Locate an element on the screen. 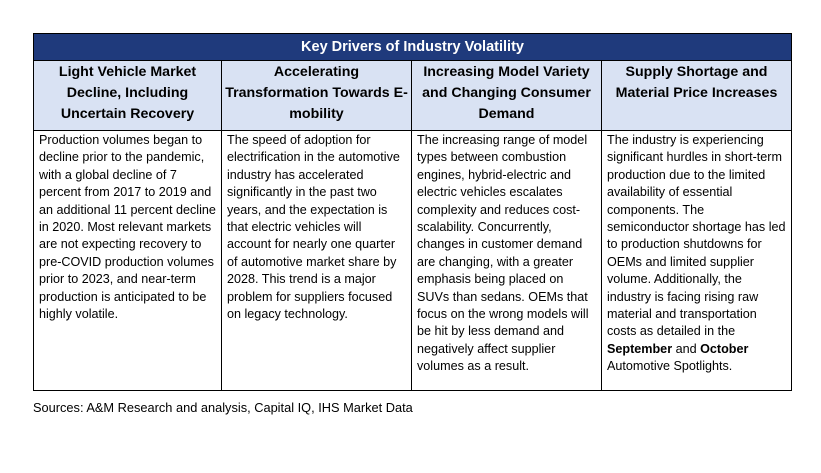 The height and width of the screenshot is (473, 821). september-link-text: September is located at coordinates (640, 348).